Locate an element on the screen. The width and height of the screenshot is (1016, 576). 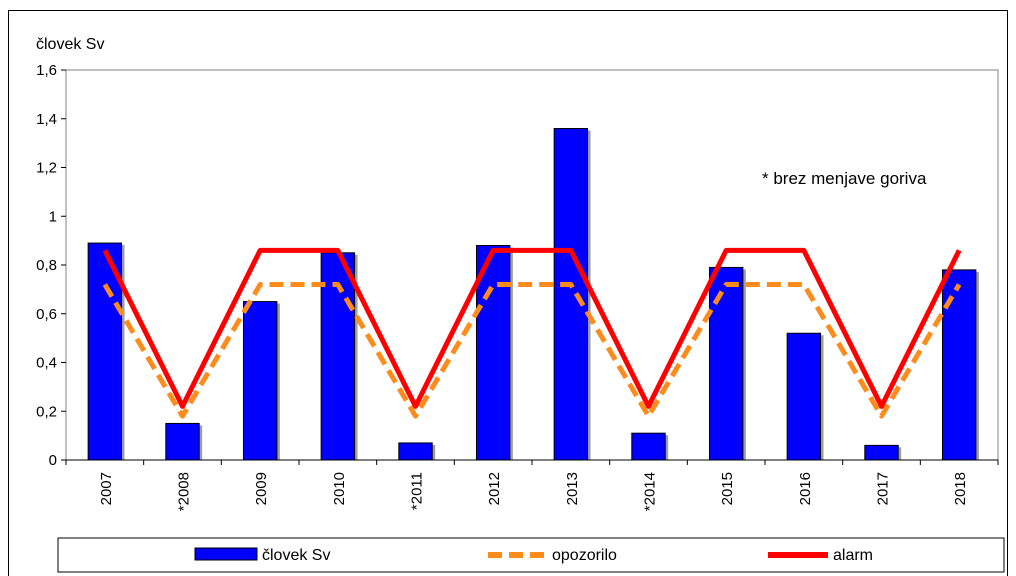
x-tick-label: *2011 is located at coordinates (417, 491).